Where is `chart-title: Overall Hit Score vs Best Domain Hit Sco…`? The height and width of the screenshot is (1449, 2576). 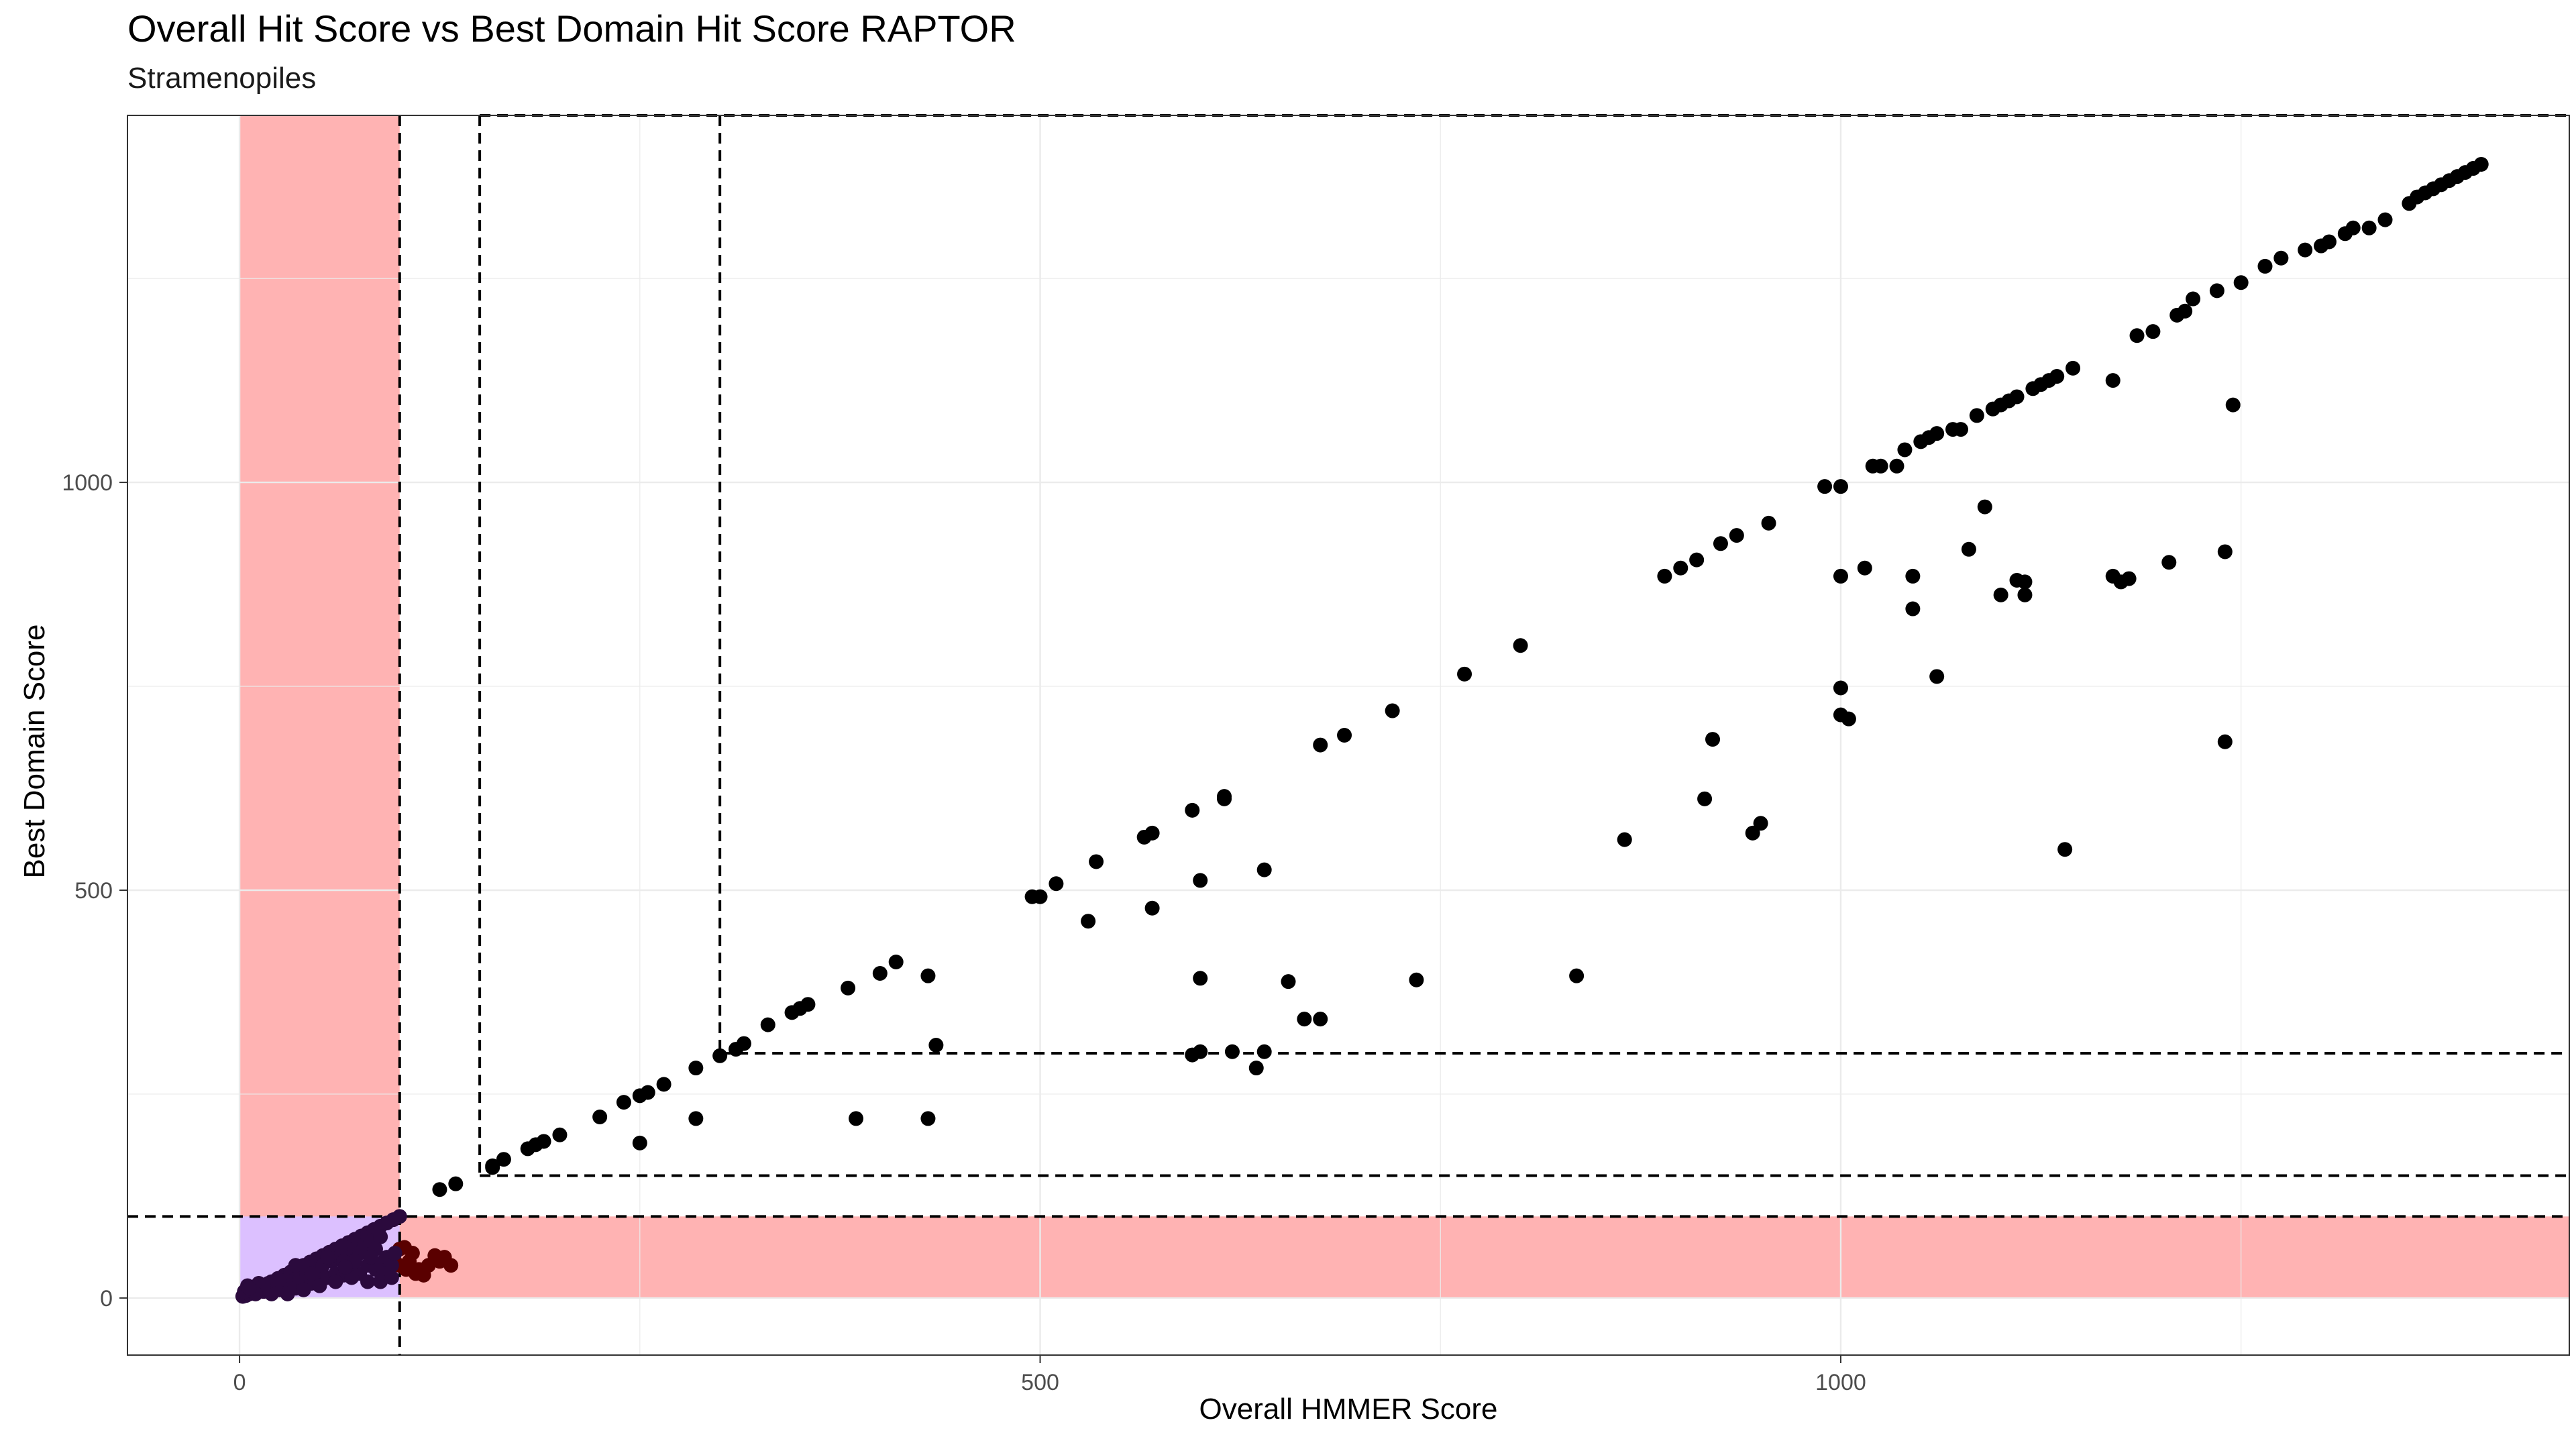 chart-title: Overall Hit Score vs Best Domain Hit Sco… is located at coordinates (571, 28).